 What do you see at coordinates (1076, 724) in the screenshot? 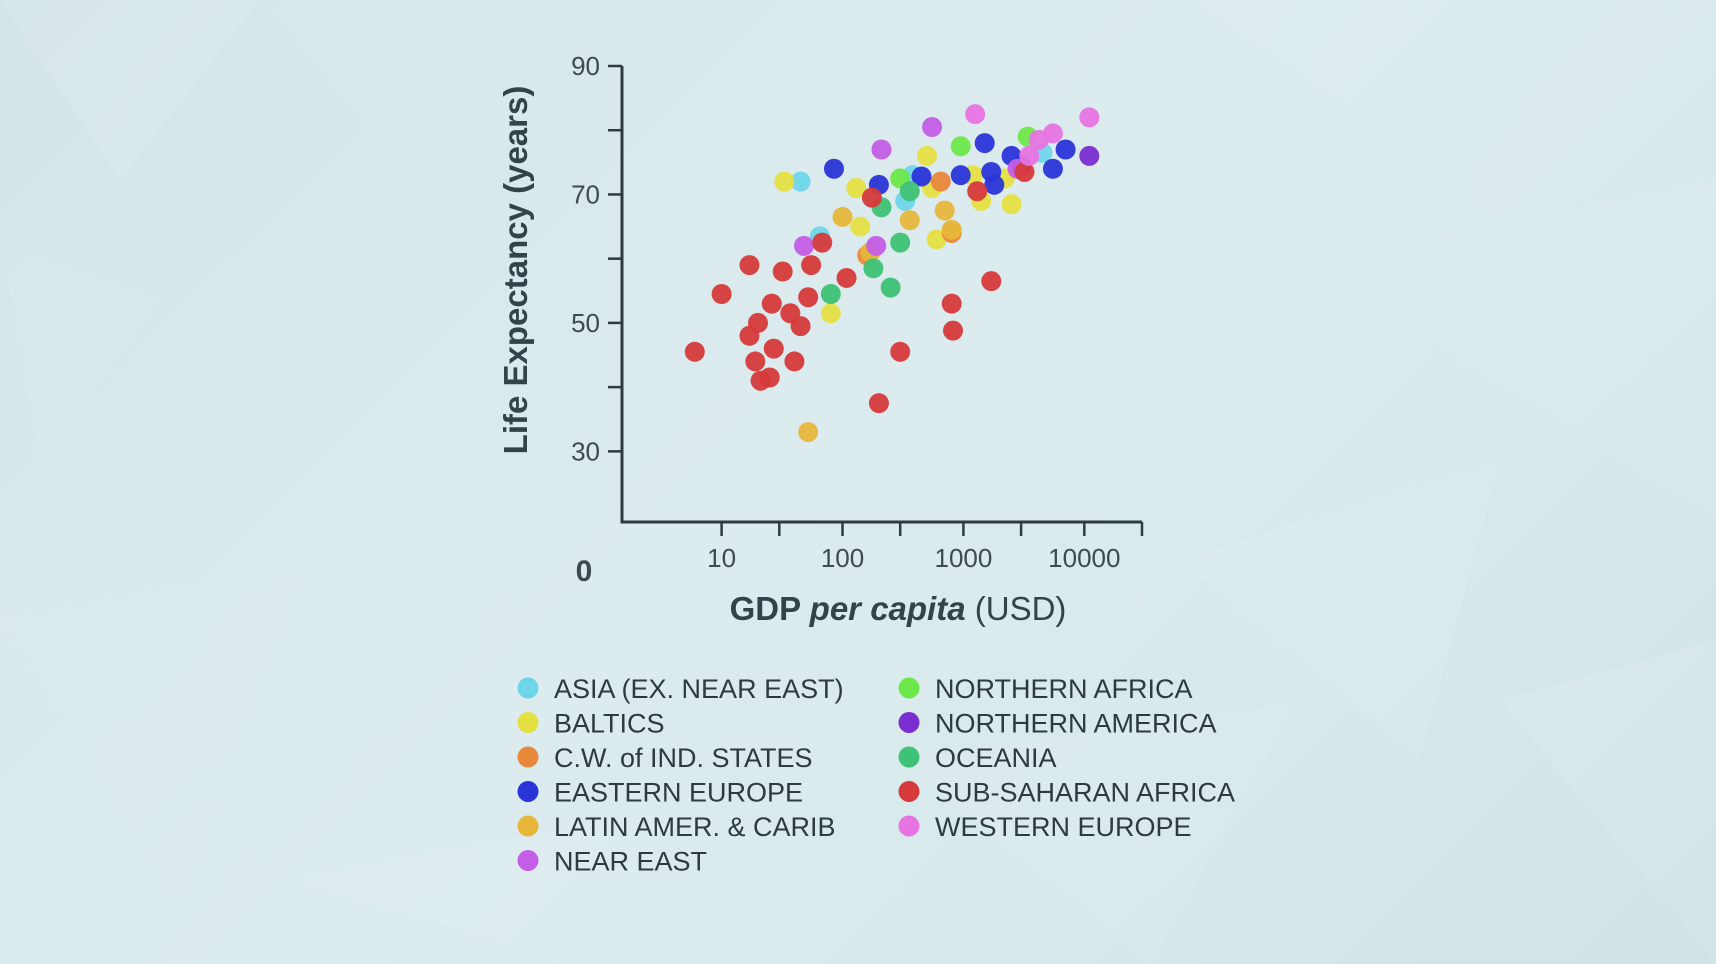
I see `legend-label: NORTHERN AMERICA` at bounding box center [1076, 724].